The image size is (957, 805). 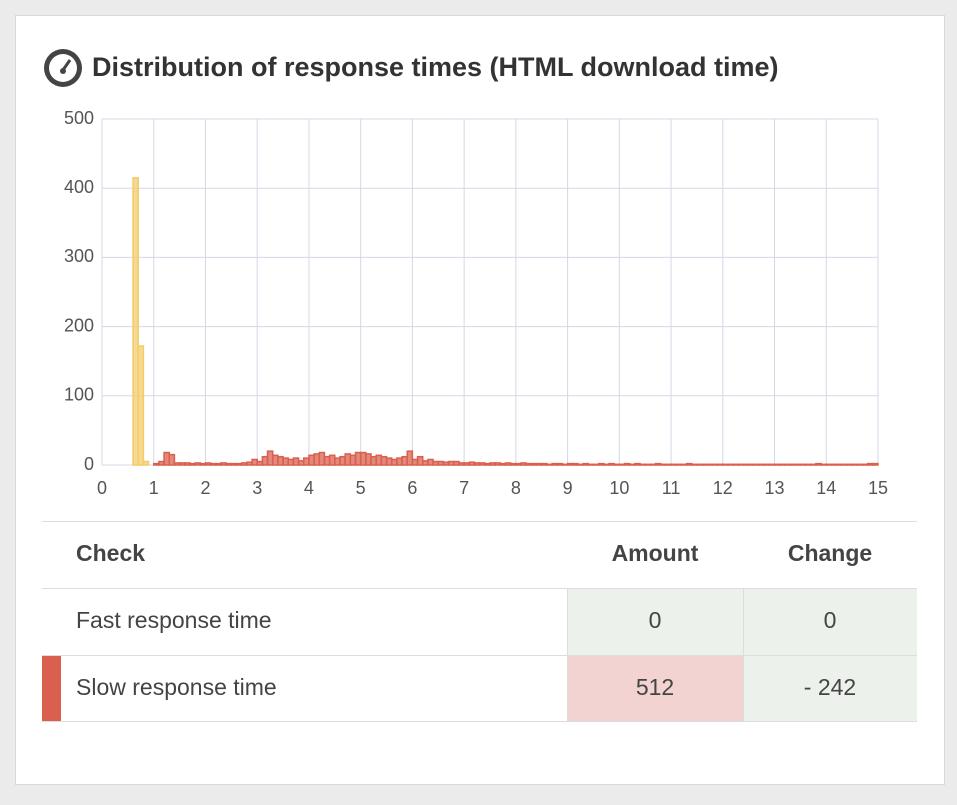 What do you see at coordinates (723, 488) in the screenshot?
I see `x-tick-label: 12` at bounding box center [723, 488].